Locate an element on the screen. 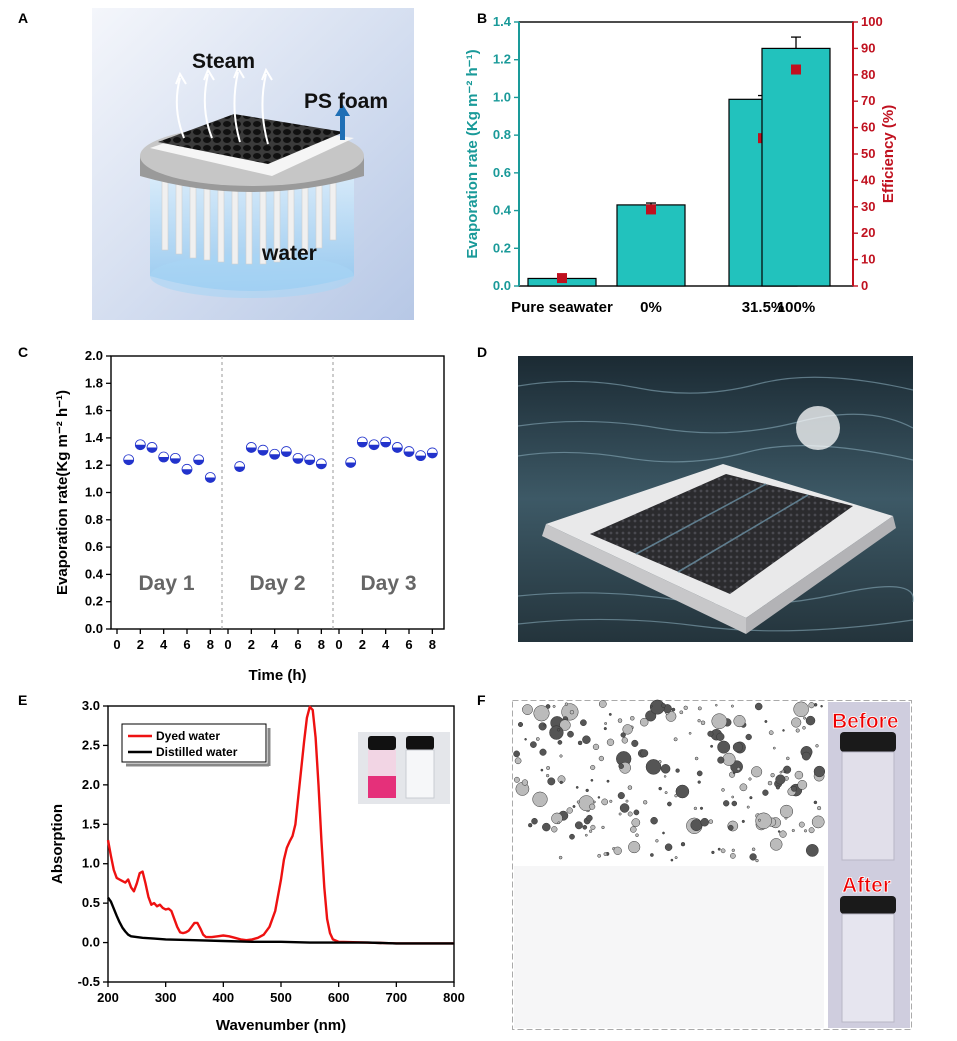  x-tick-label: 8 is located at coordinates (210, 644).